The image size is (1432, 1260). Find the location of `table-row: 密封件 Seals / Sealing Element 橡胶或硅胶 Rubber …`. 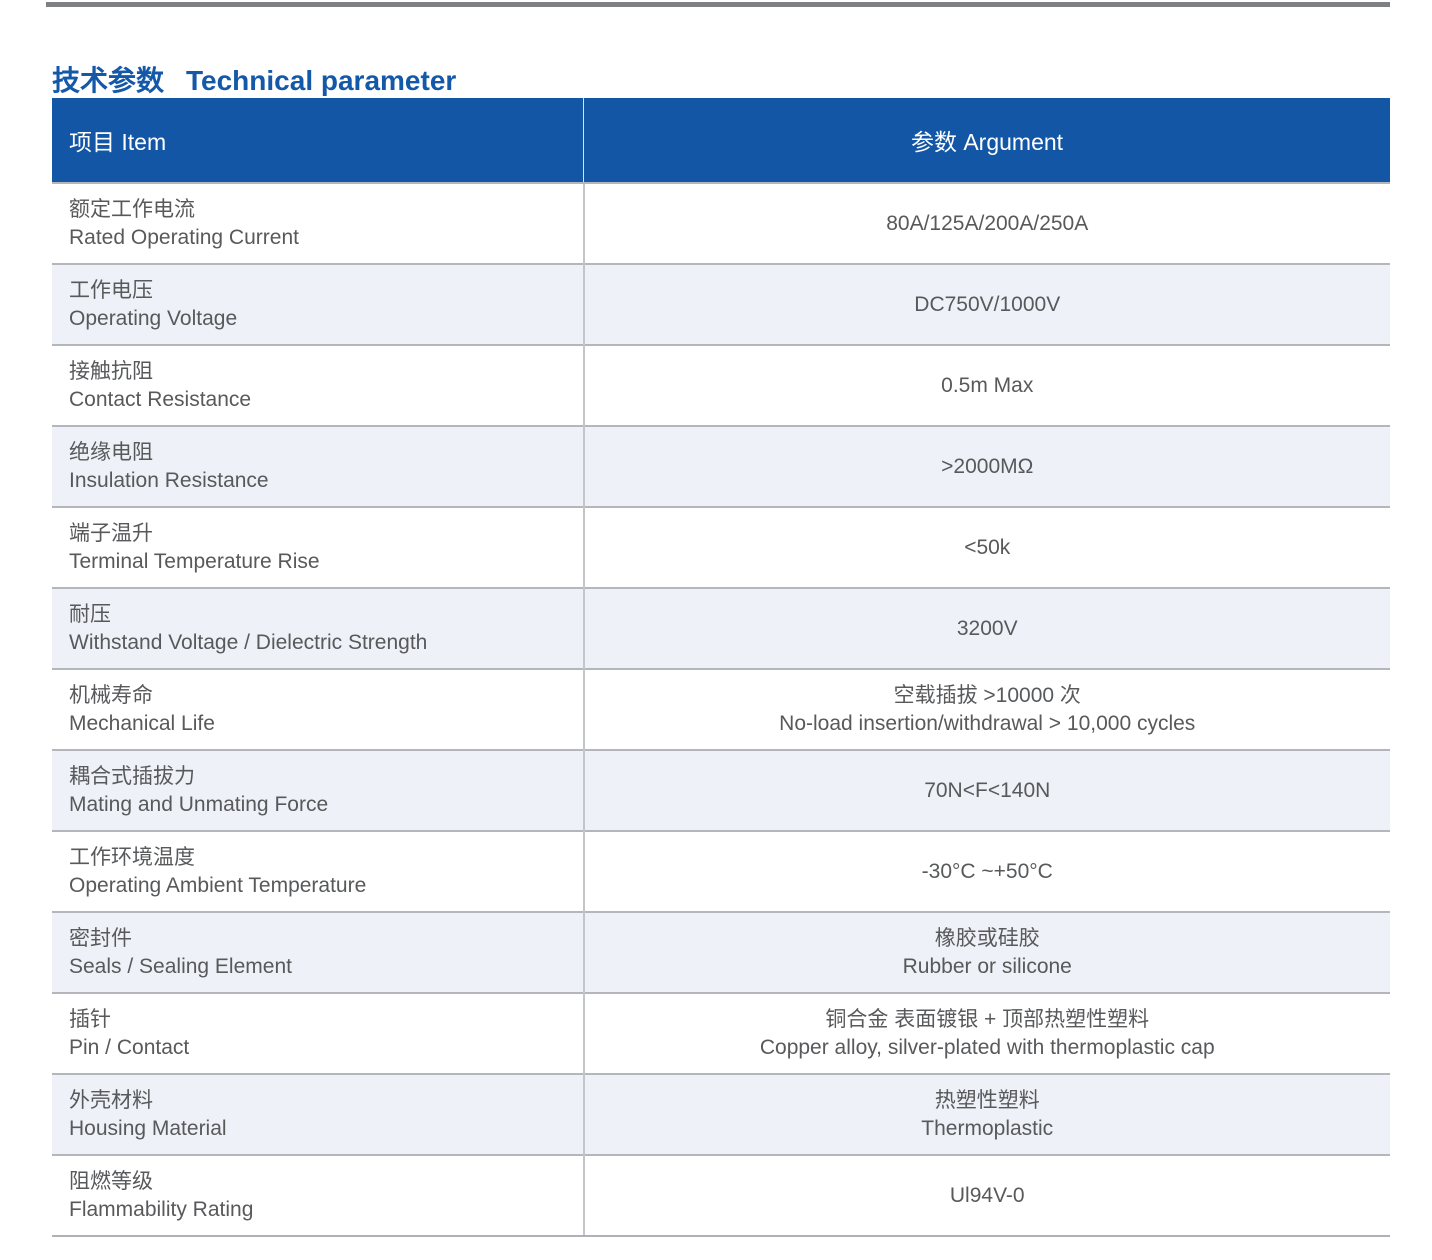

table-row: 密封件 Seals / Sealing Element 橡胶或硅胶 Rubber … is located at coordinates (721, 952).